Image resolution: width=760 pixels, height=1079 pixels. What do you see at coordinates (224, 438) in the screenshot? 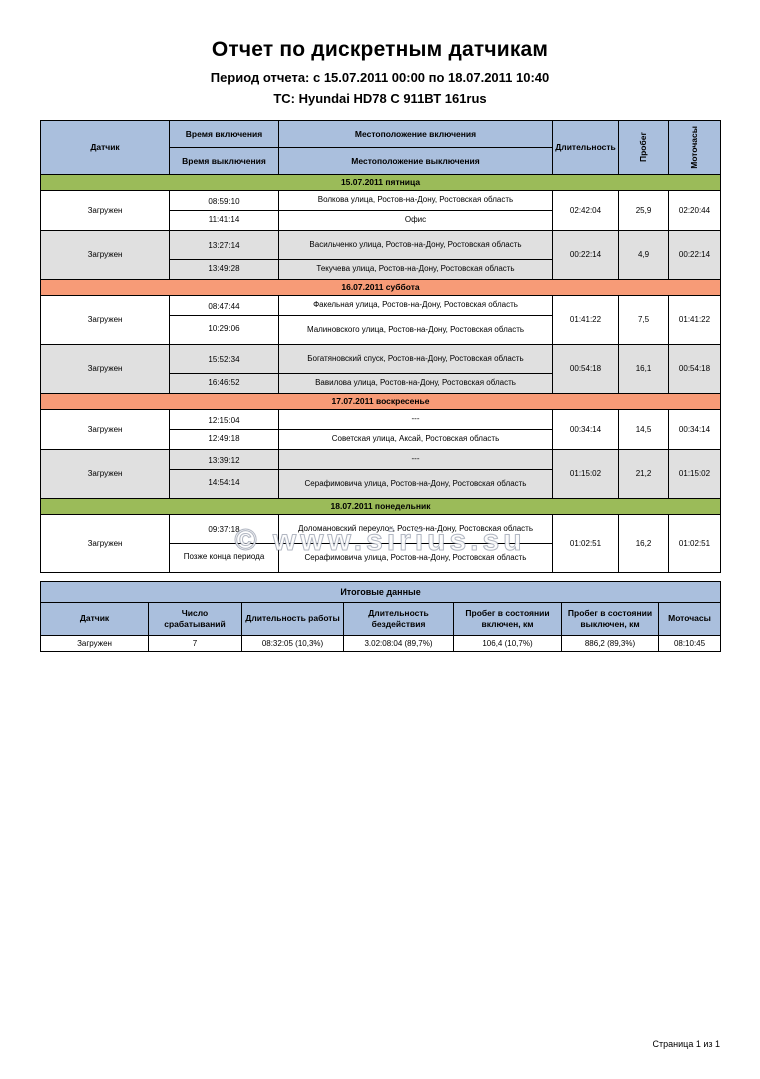
I see `cell-time-off: 12:49:18` at bounding box center [224, 438].